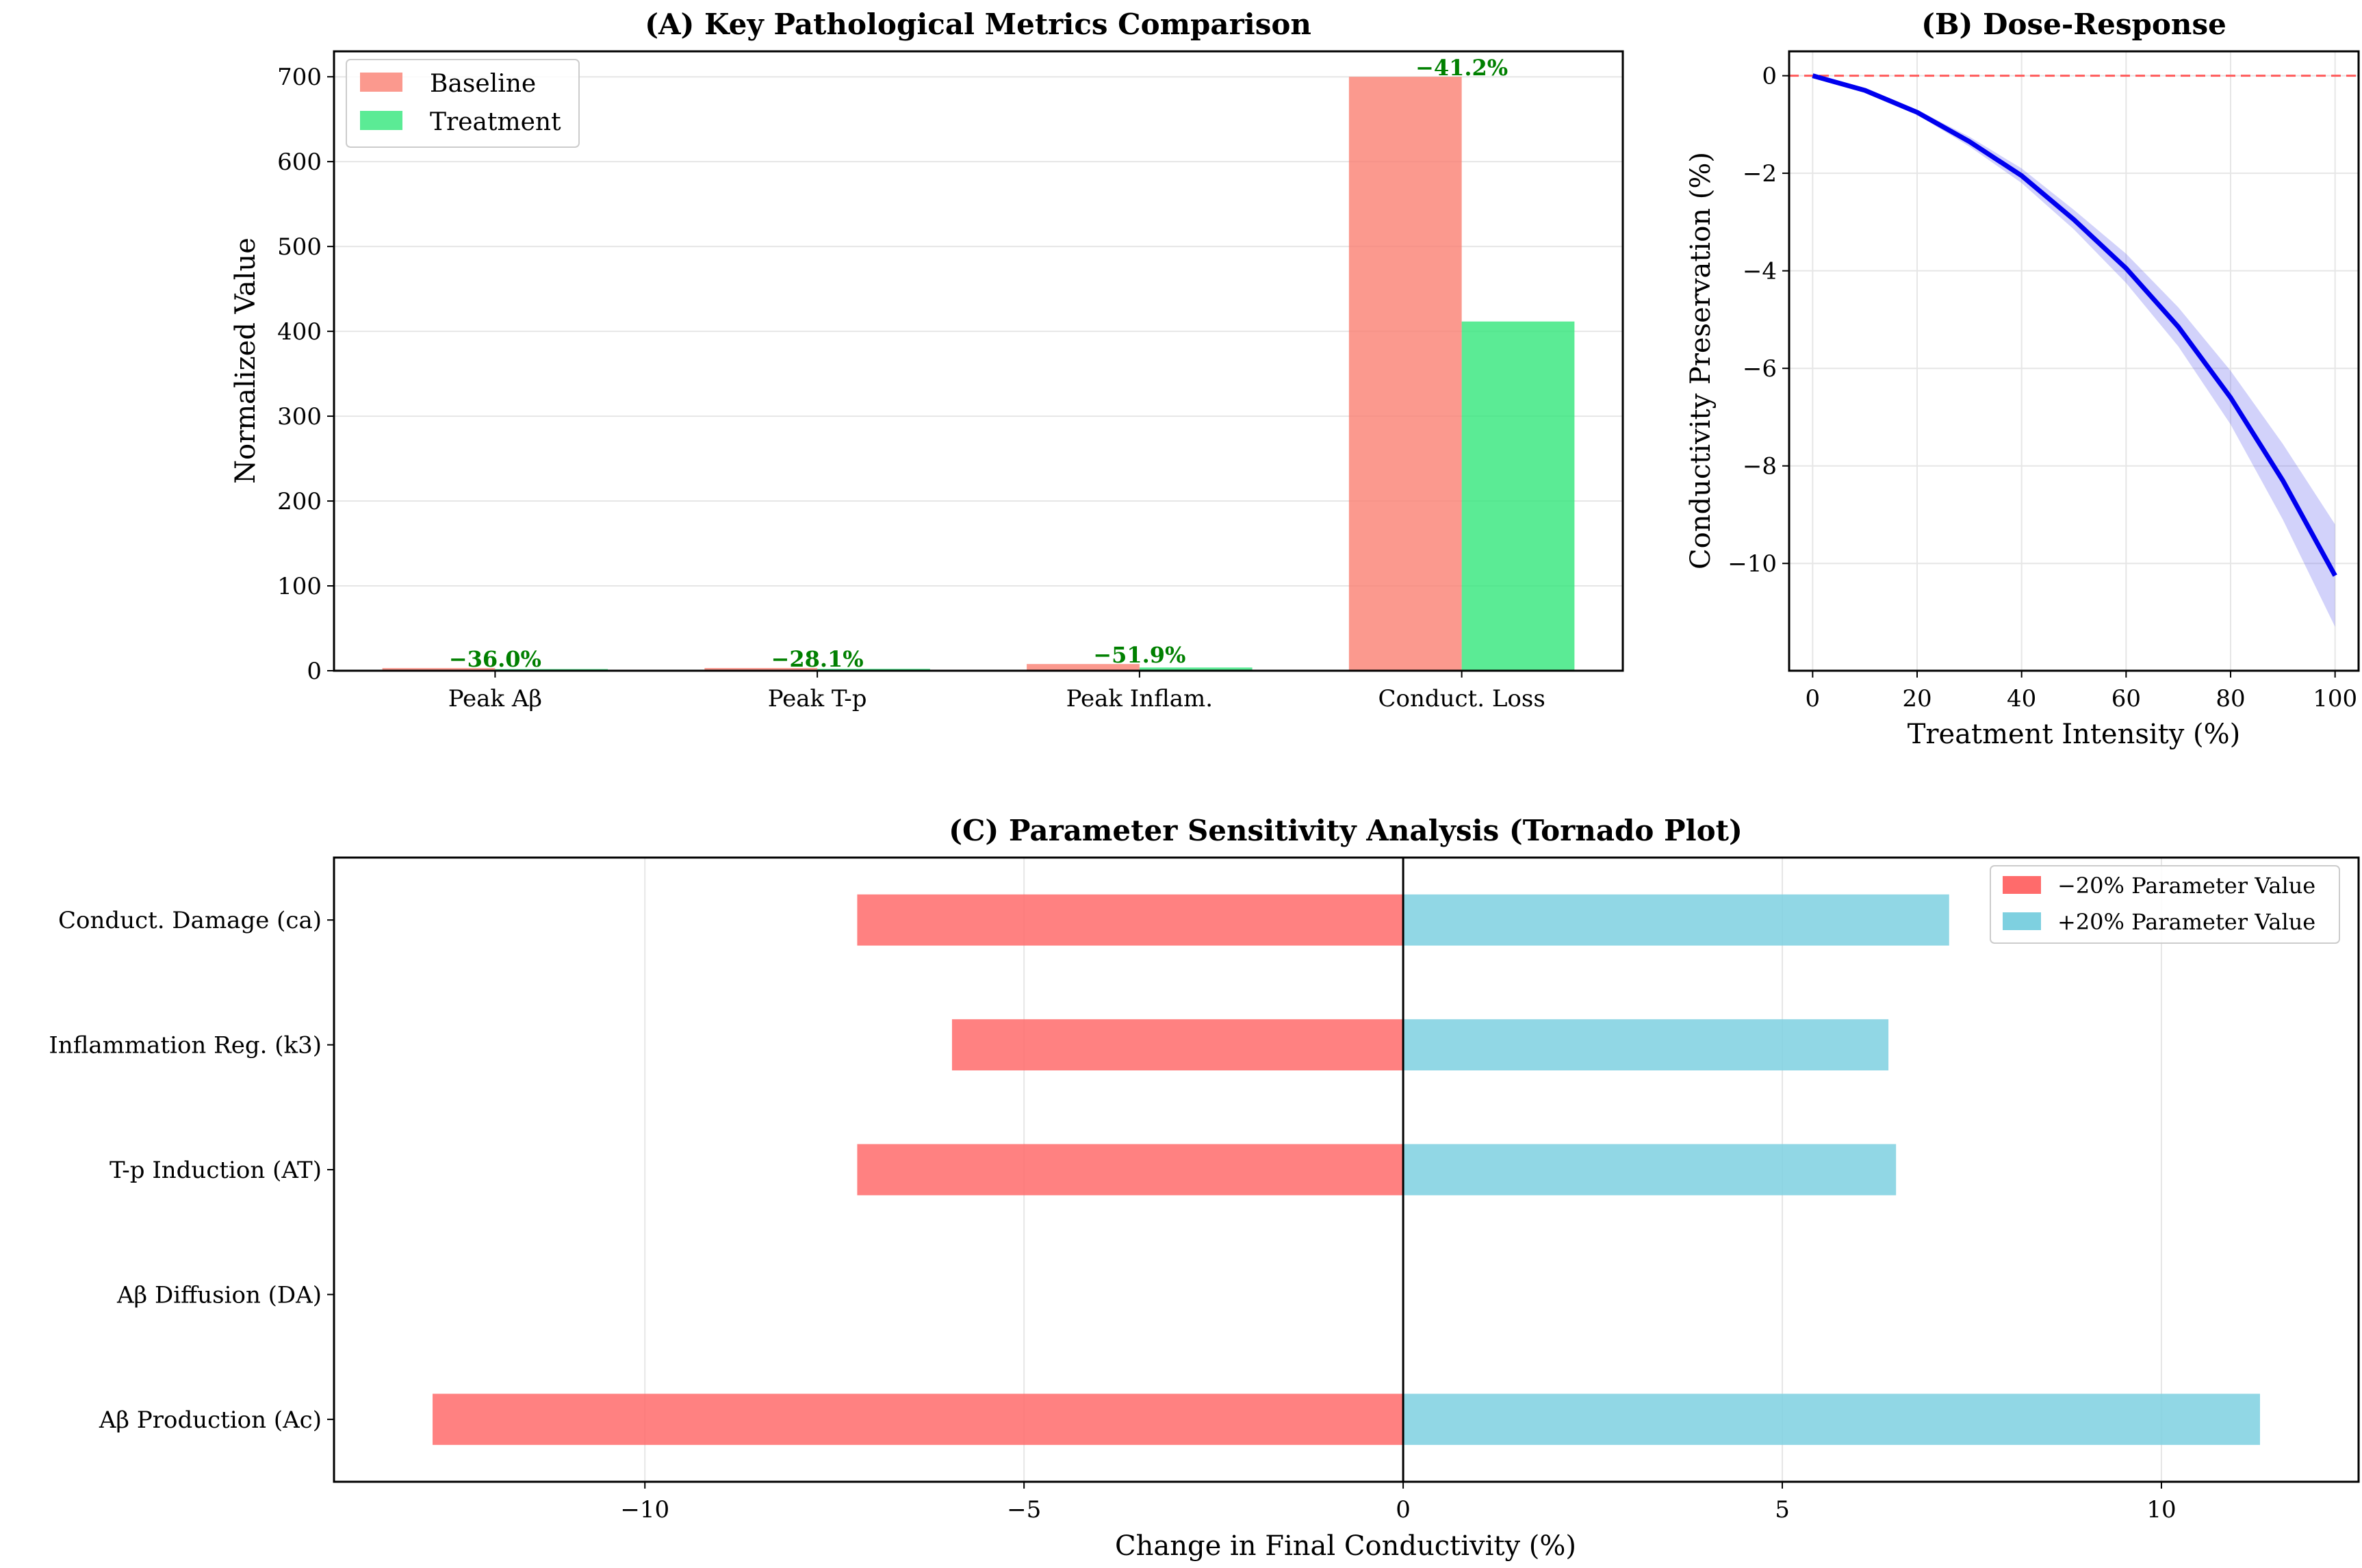 This screenshot has width=2362, height=1568. What do you see at coordinates (1139, 698) in the screenshot?
I see `panel-a-x-tick-label: Peak Inflam.` at bounding box center [1139, 698].